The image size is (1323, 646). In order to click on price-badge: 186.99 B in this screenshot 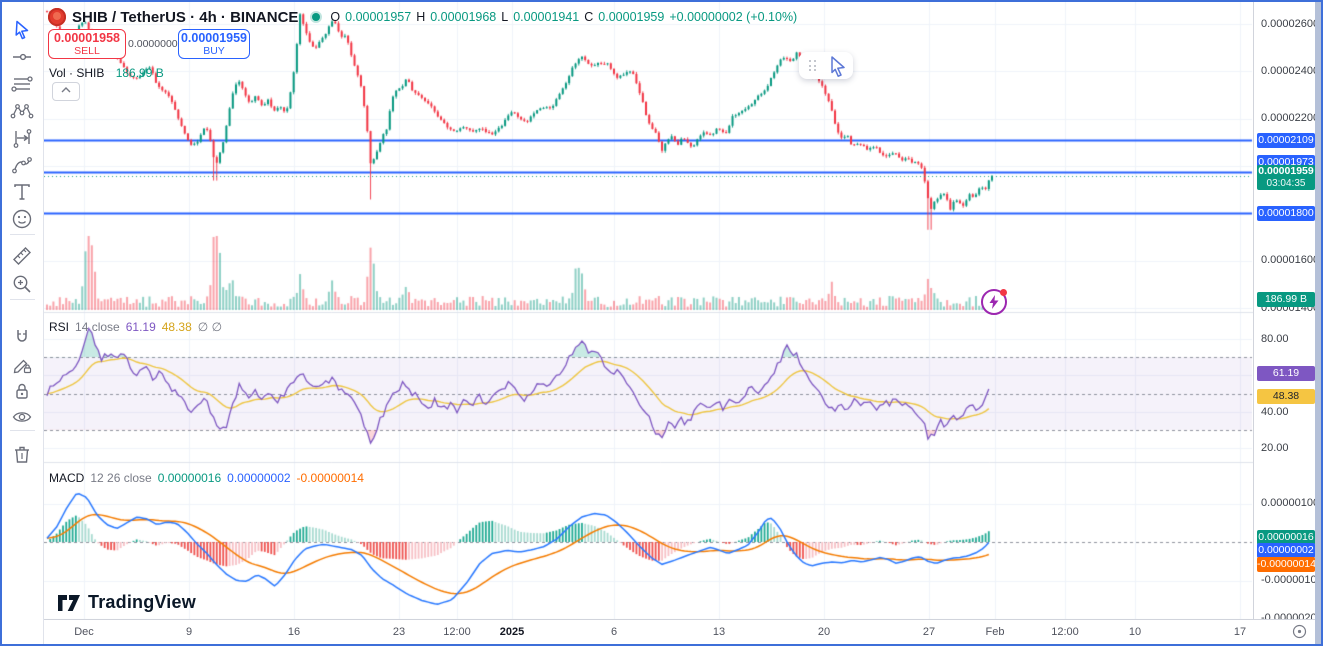, I will do `click(1286, 299)`.